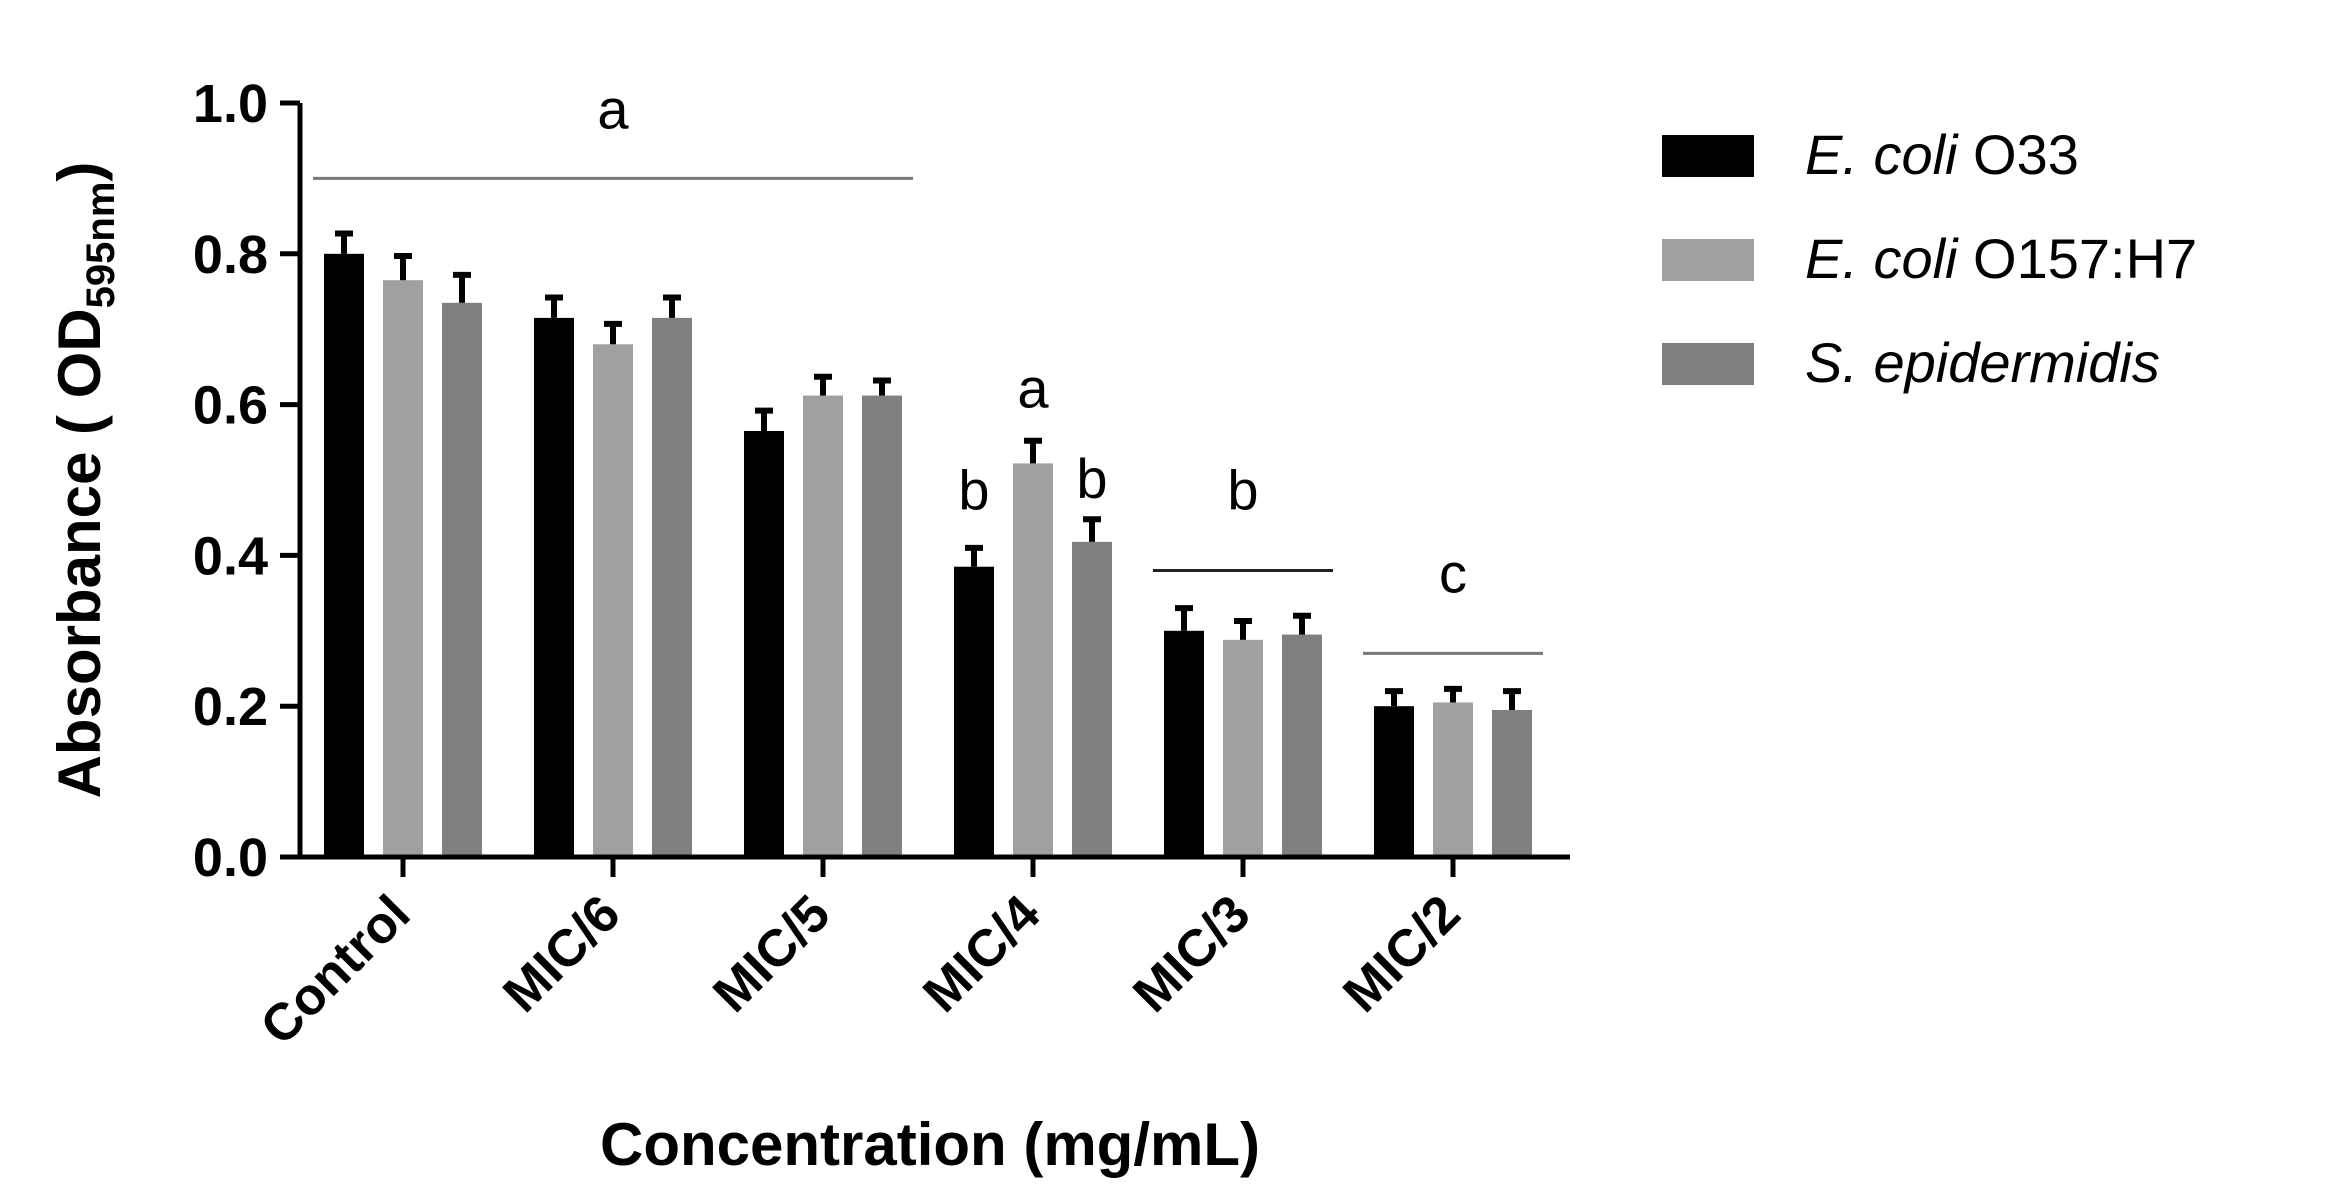 The width and height of the screenshot is (2333, 1204). Describe the element at coordinates (101, 245) in the screenshot. I see `y-axis-title-subscript: 595nm` at that location.